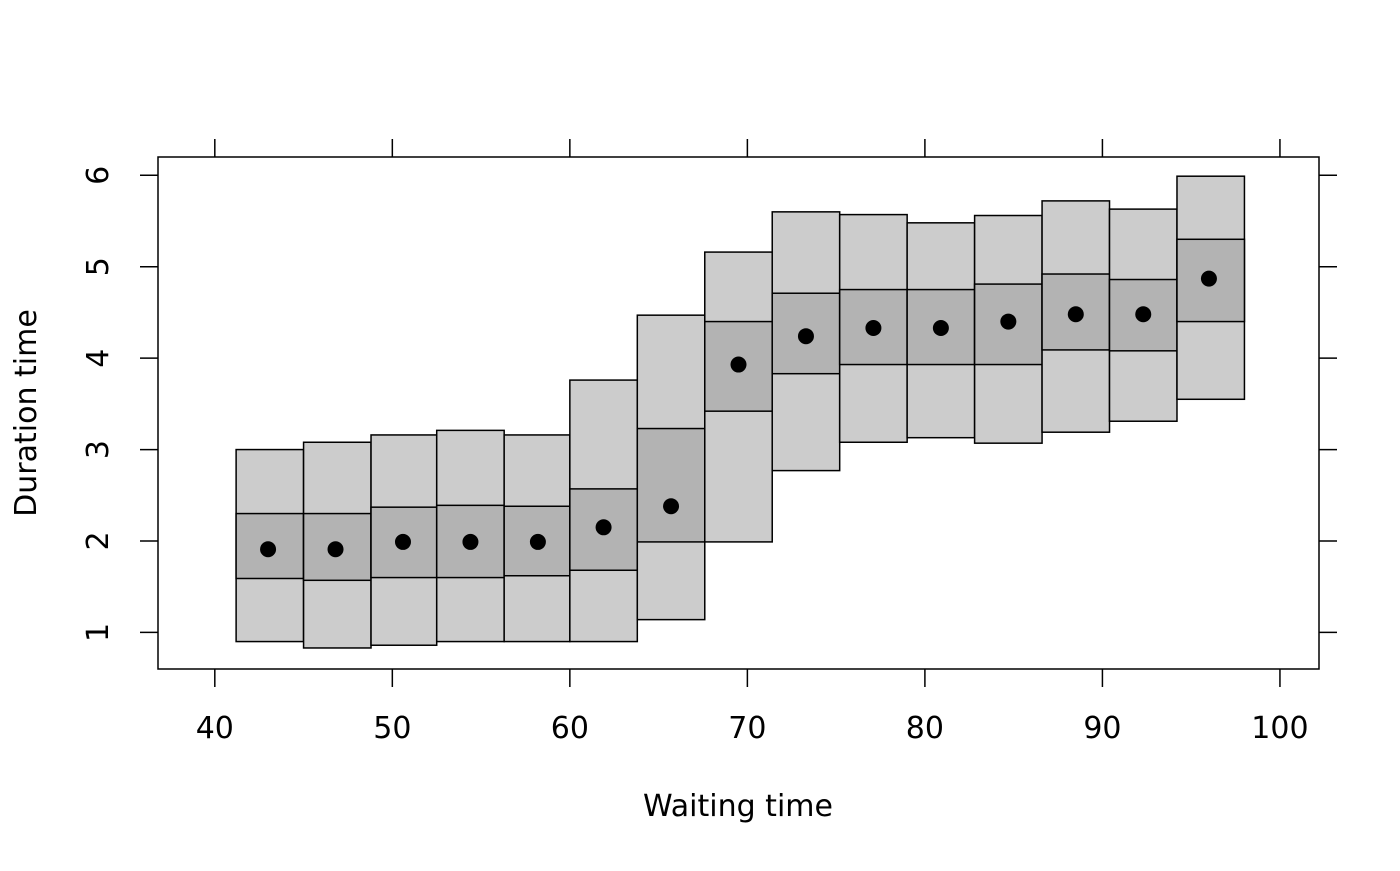 The height and width of the screenshot is (871, 1400). I want to click on y-axis-label: Duration time, so click(26, 413).